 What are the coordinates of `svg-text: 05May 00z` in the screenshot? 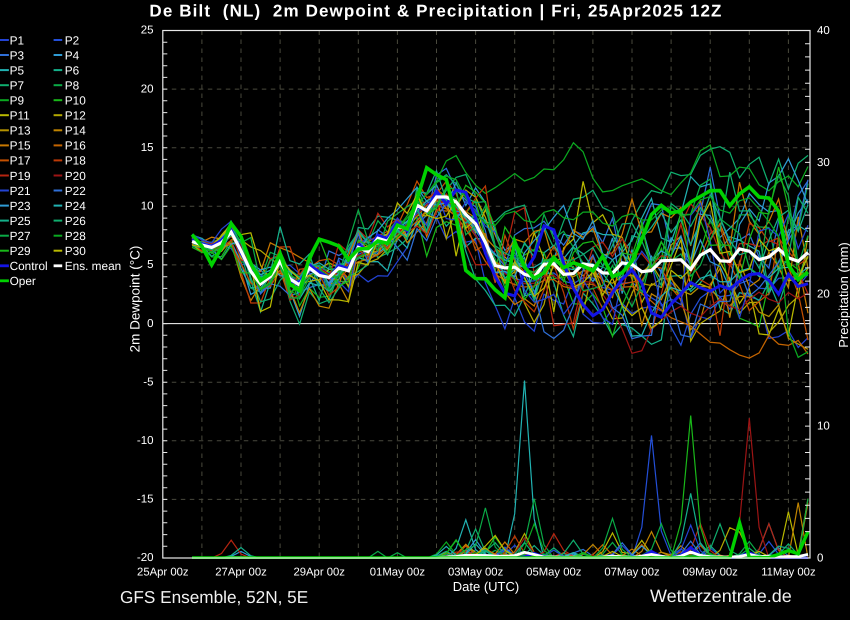 It's located at (554, 573).